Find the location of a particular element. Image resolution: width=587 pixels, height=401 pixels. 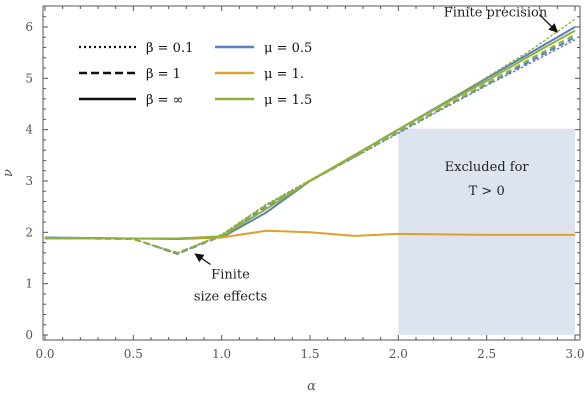

x-tick-label: 0.5 is located at coordinates (133, 354).